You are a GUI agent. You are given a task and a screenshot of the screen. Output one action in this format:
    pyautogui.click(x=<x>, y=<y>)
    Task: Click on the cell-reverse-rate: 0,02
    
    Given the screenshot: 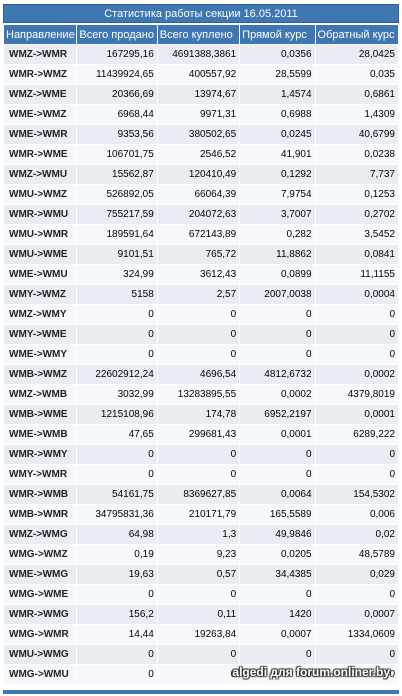 What is the action you would take?
    pyautogui.click(x=356, y=534)
    